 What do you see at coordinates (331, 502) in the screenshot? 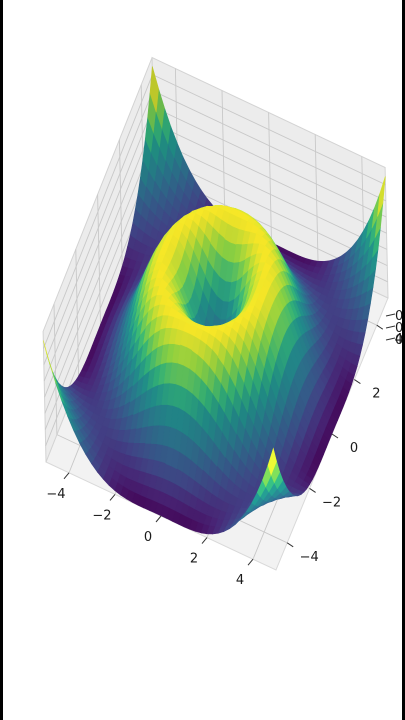
I see `y-tick-label: −2` at bounding box center [331, 502].